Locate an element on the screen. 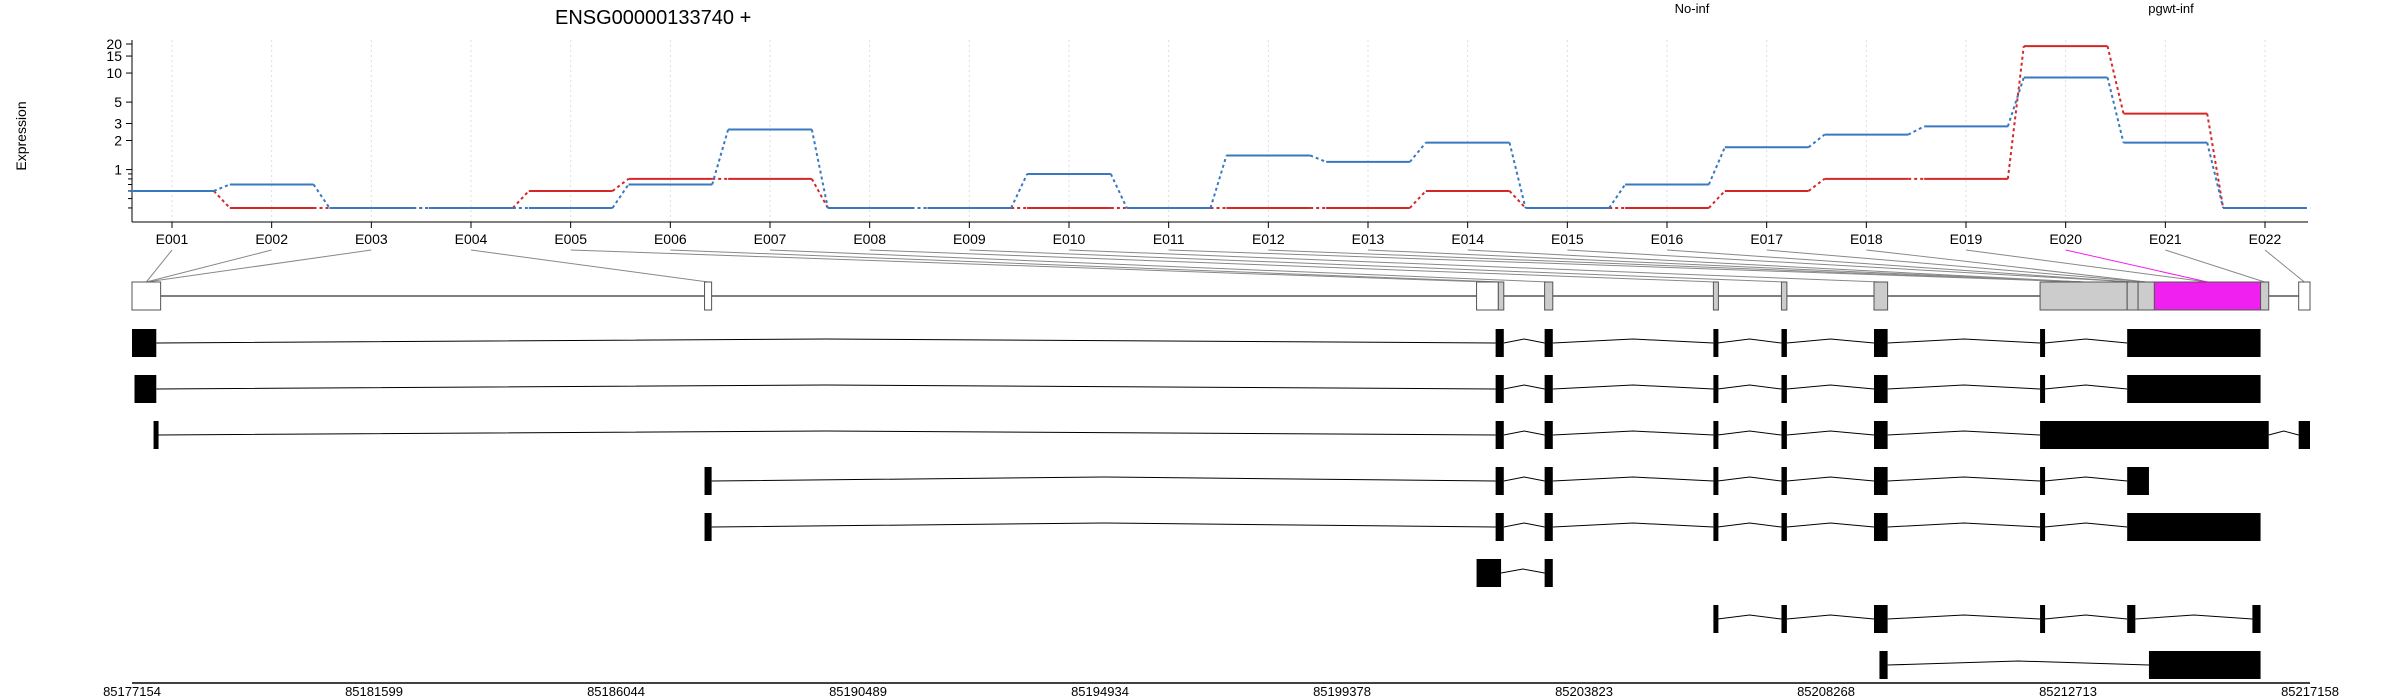 This screenshot has width=2400, height=700. x-tick-label: E008 is located at coordinates (869, 239).